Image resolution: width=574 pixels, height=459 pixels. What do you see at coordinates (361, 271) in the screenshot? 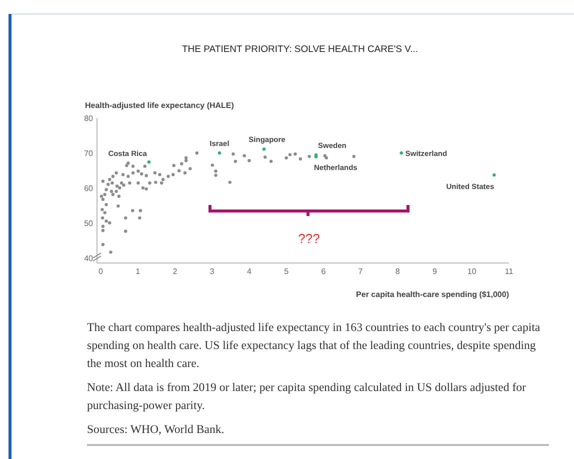
I see `x-tick-label: 7` at bounding box center [361, 271].